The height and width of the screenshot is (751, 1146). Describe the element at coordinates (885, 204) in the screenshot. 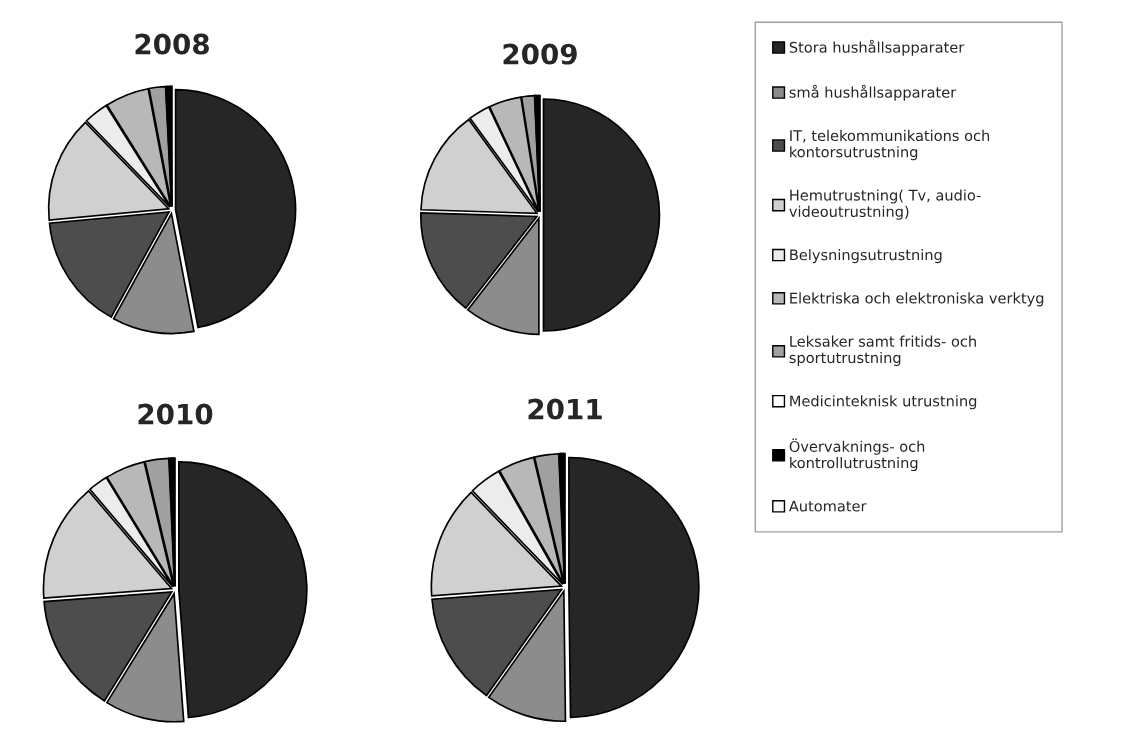

I see `legend-label: Hemutrustning( Tv, audio- videoutrustning)` at that location.